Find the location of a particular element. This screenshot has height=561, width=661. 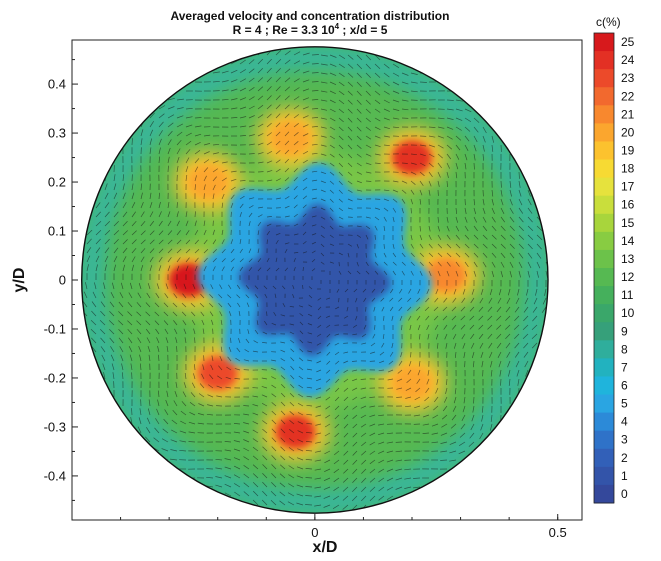

y-tick-label-6: -0.2 is located at coordinates (55, 377).